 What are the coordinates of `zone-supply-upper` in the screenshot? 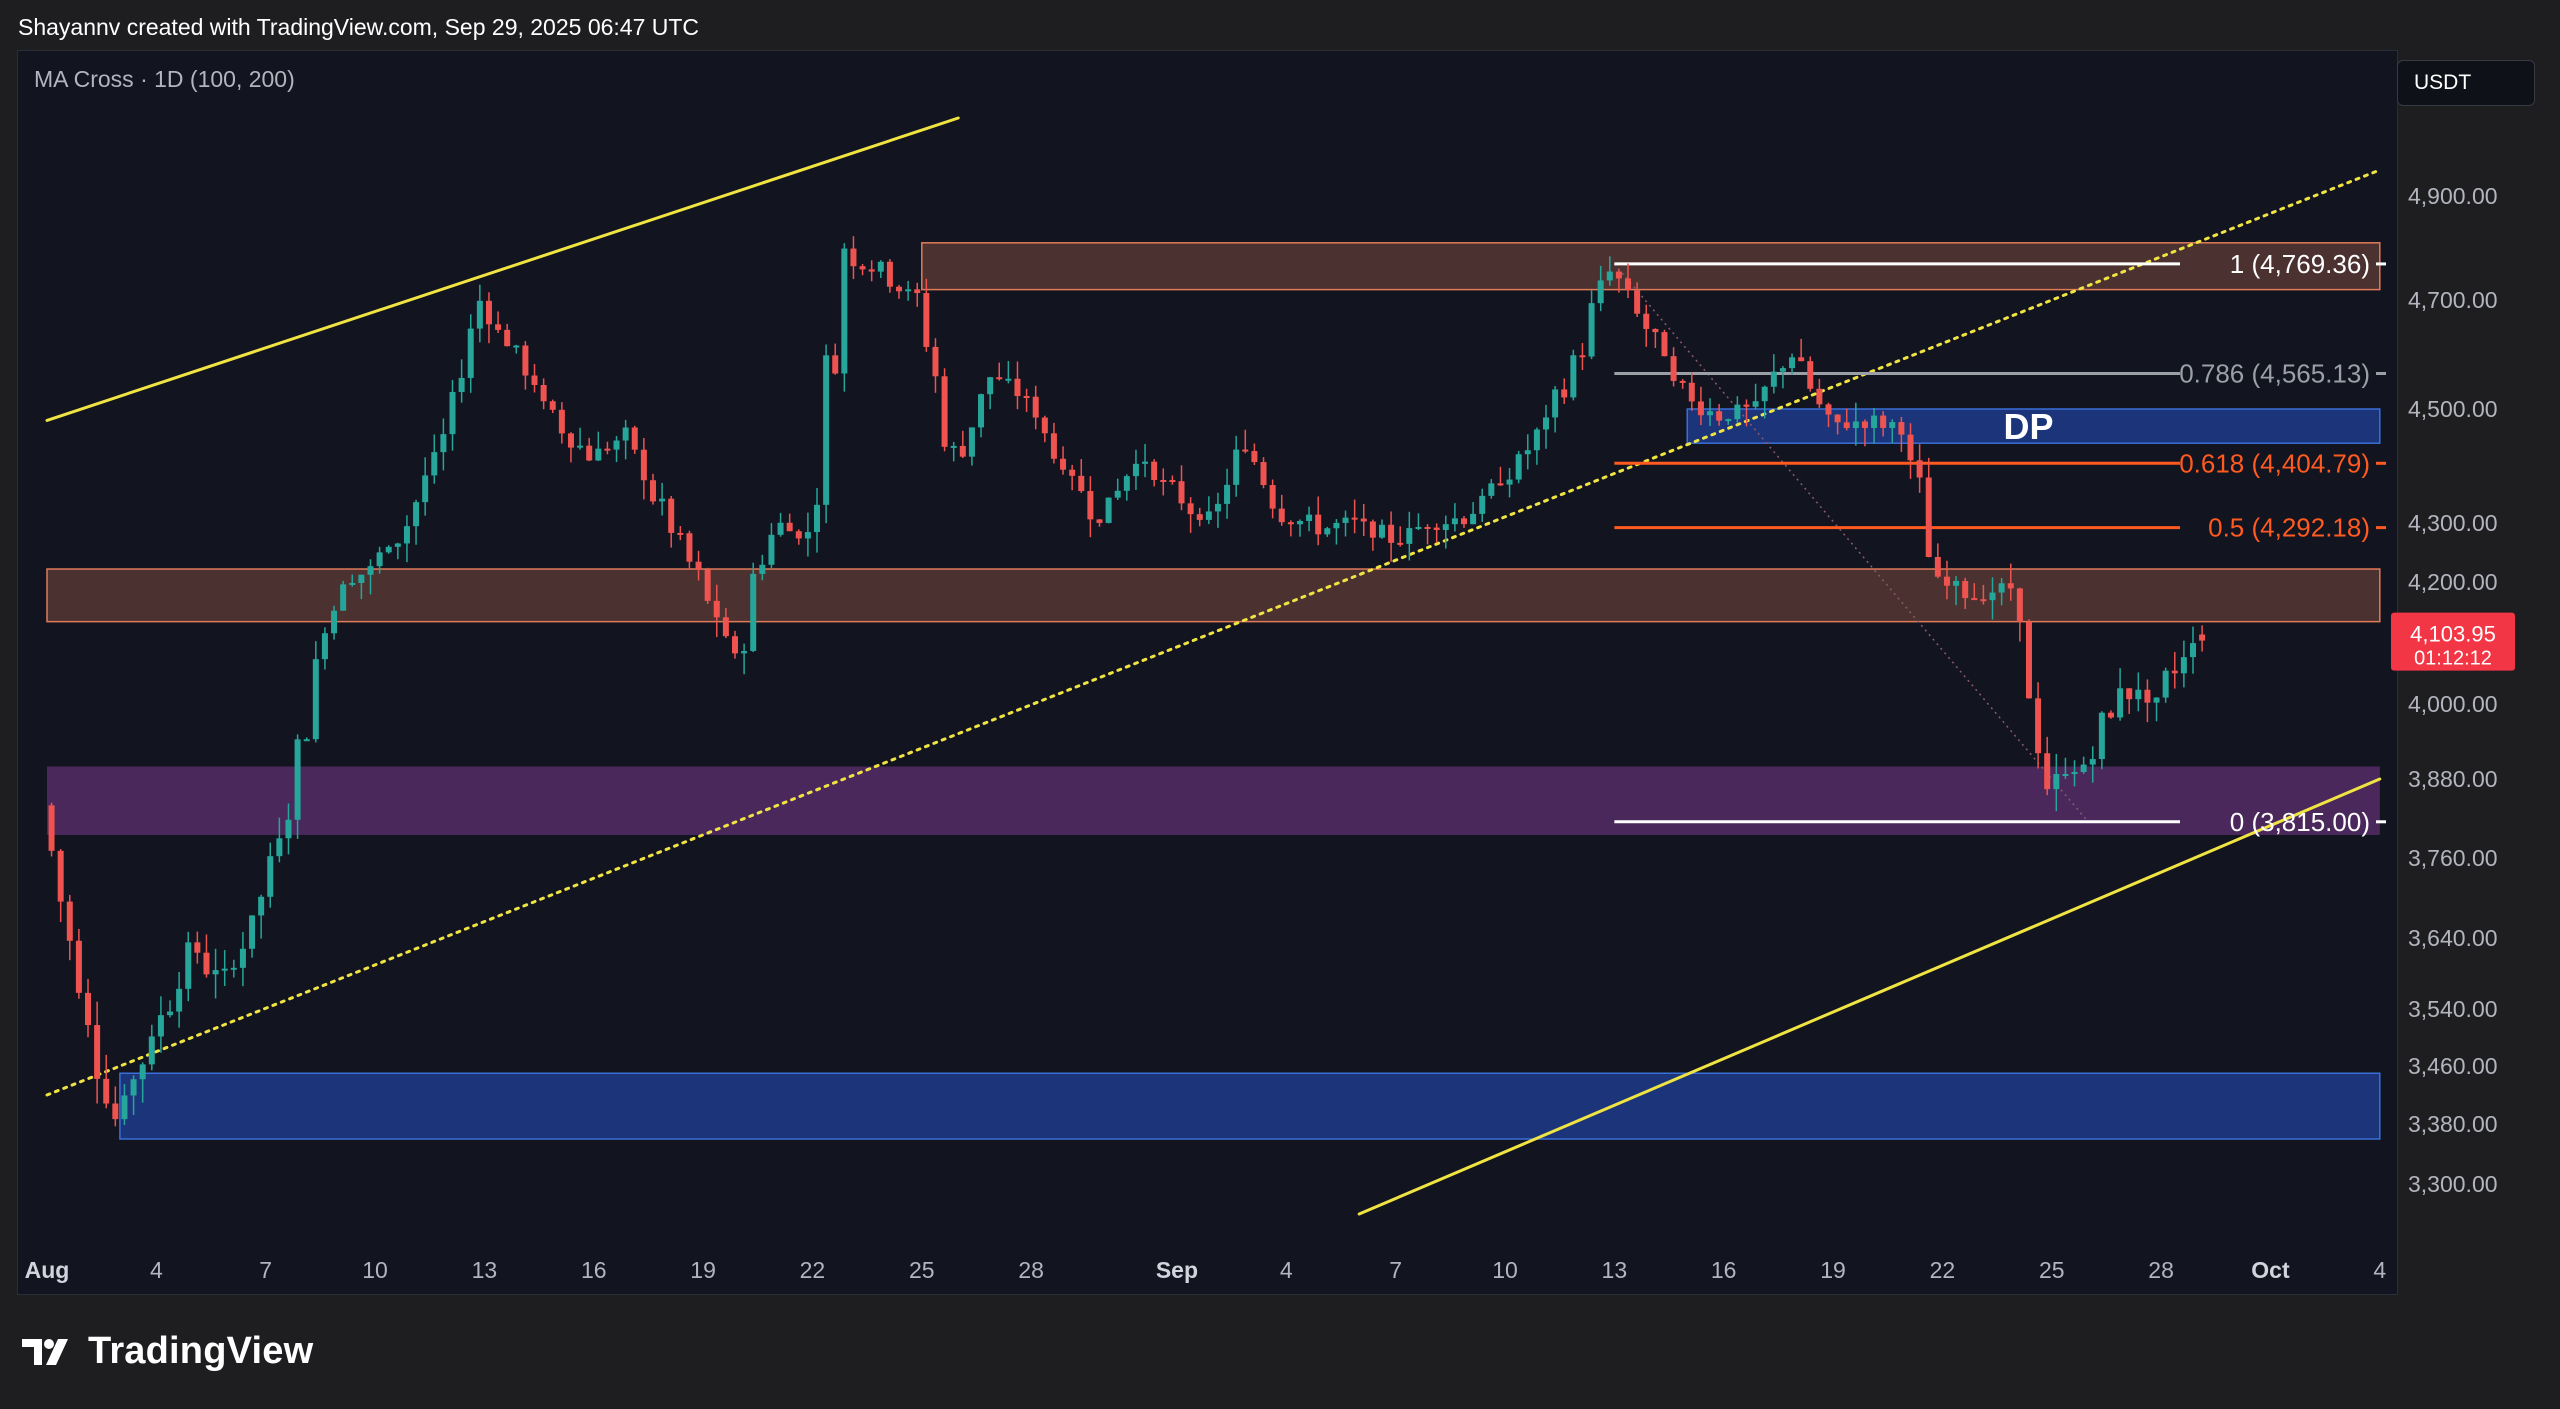 It's located at (1651, 266).